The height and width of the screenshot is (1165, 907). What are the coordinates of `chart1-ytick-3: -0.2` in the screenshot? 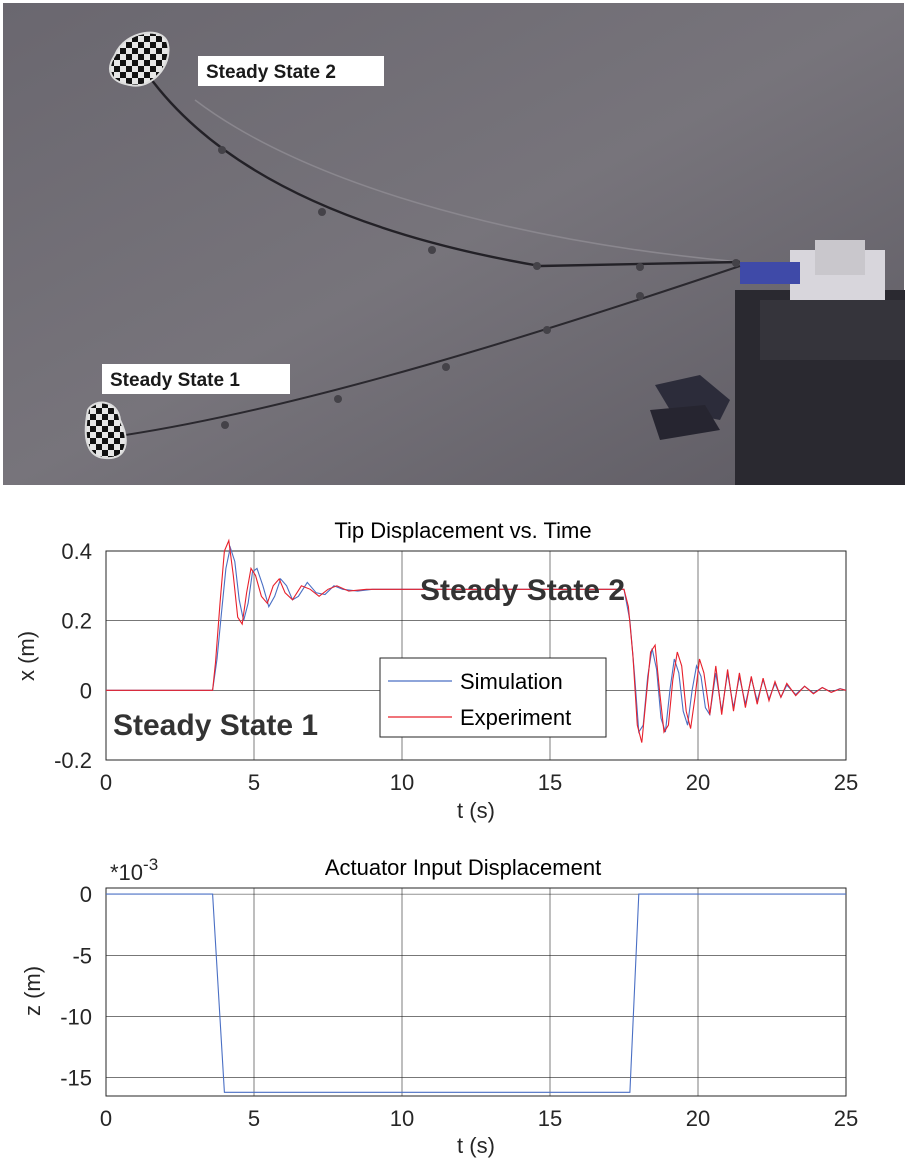 It's located at (73, 760).